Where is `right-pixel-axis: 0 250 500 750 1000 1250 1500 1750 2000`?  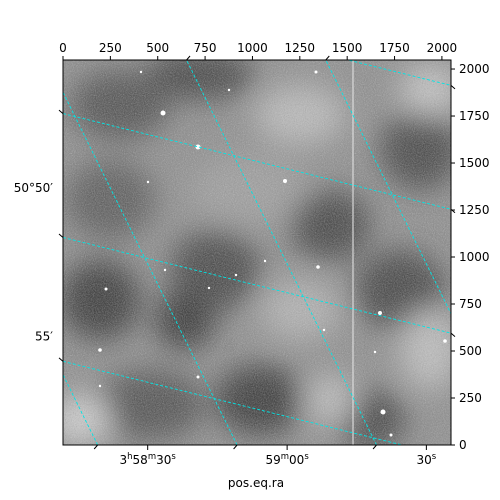
right-pixel-axis: 0 250 500 750 1000 1250 1500 1750 2000 is located at coordinates (470, 257).